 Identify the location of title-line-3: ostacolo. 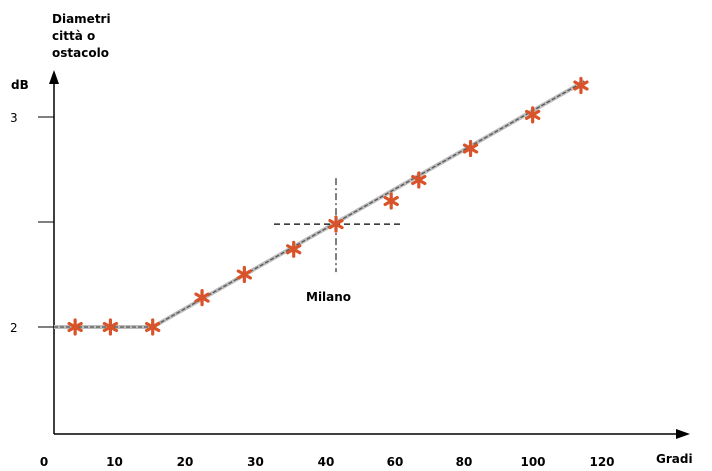
(80, 53).